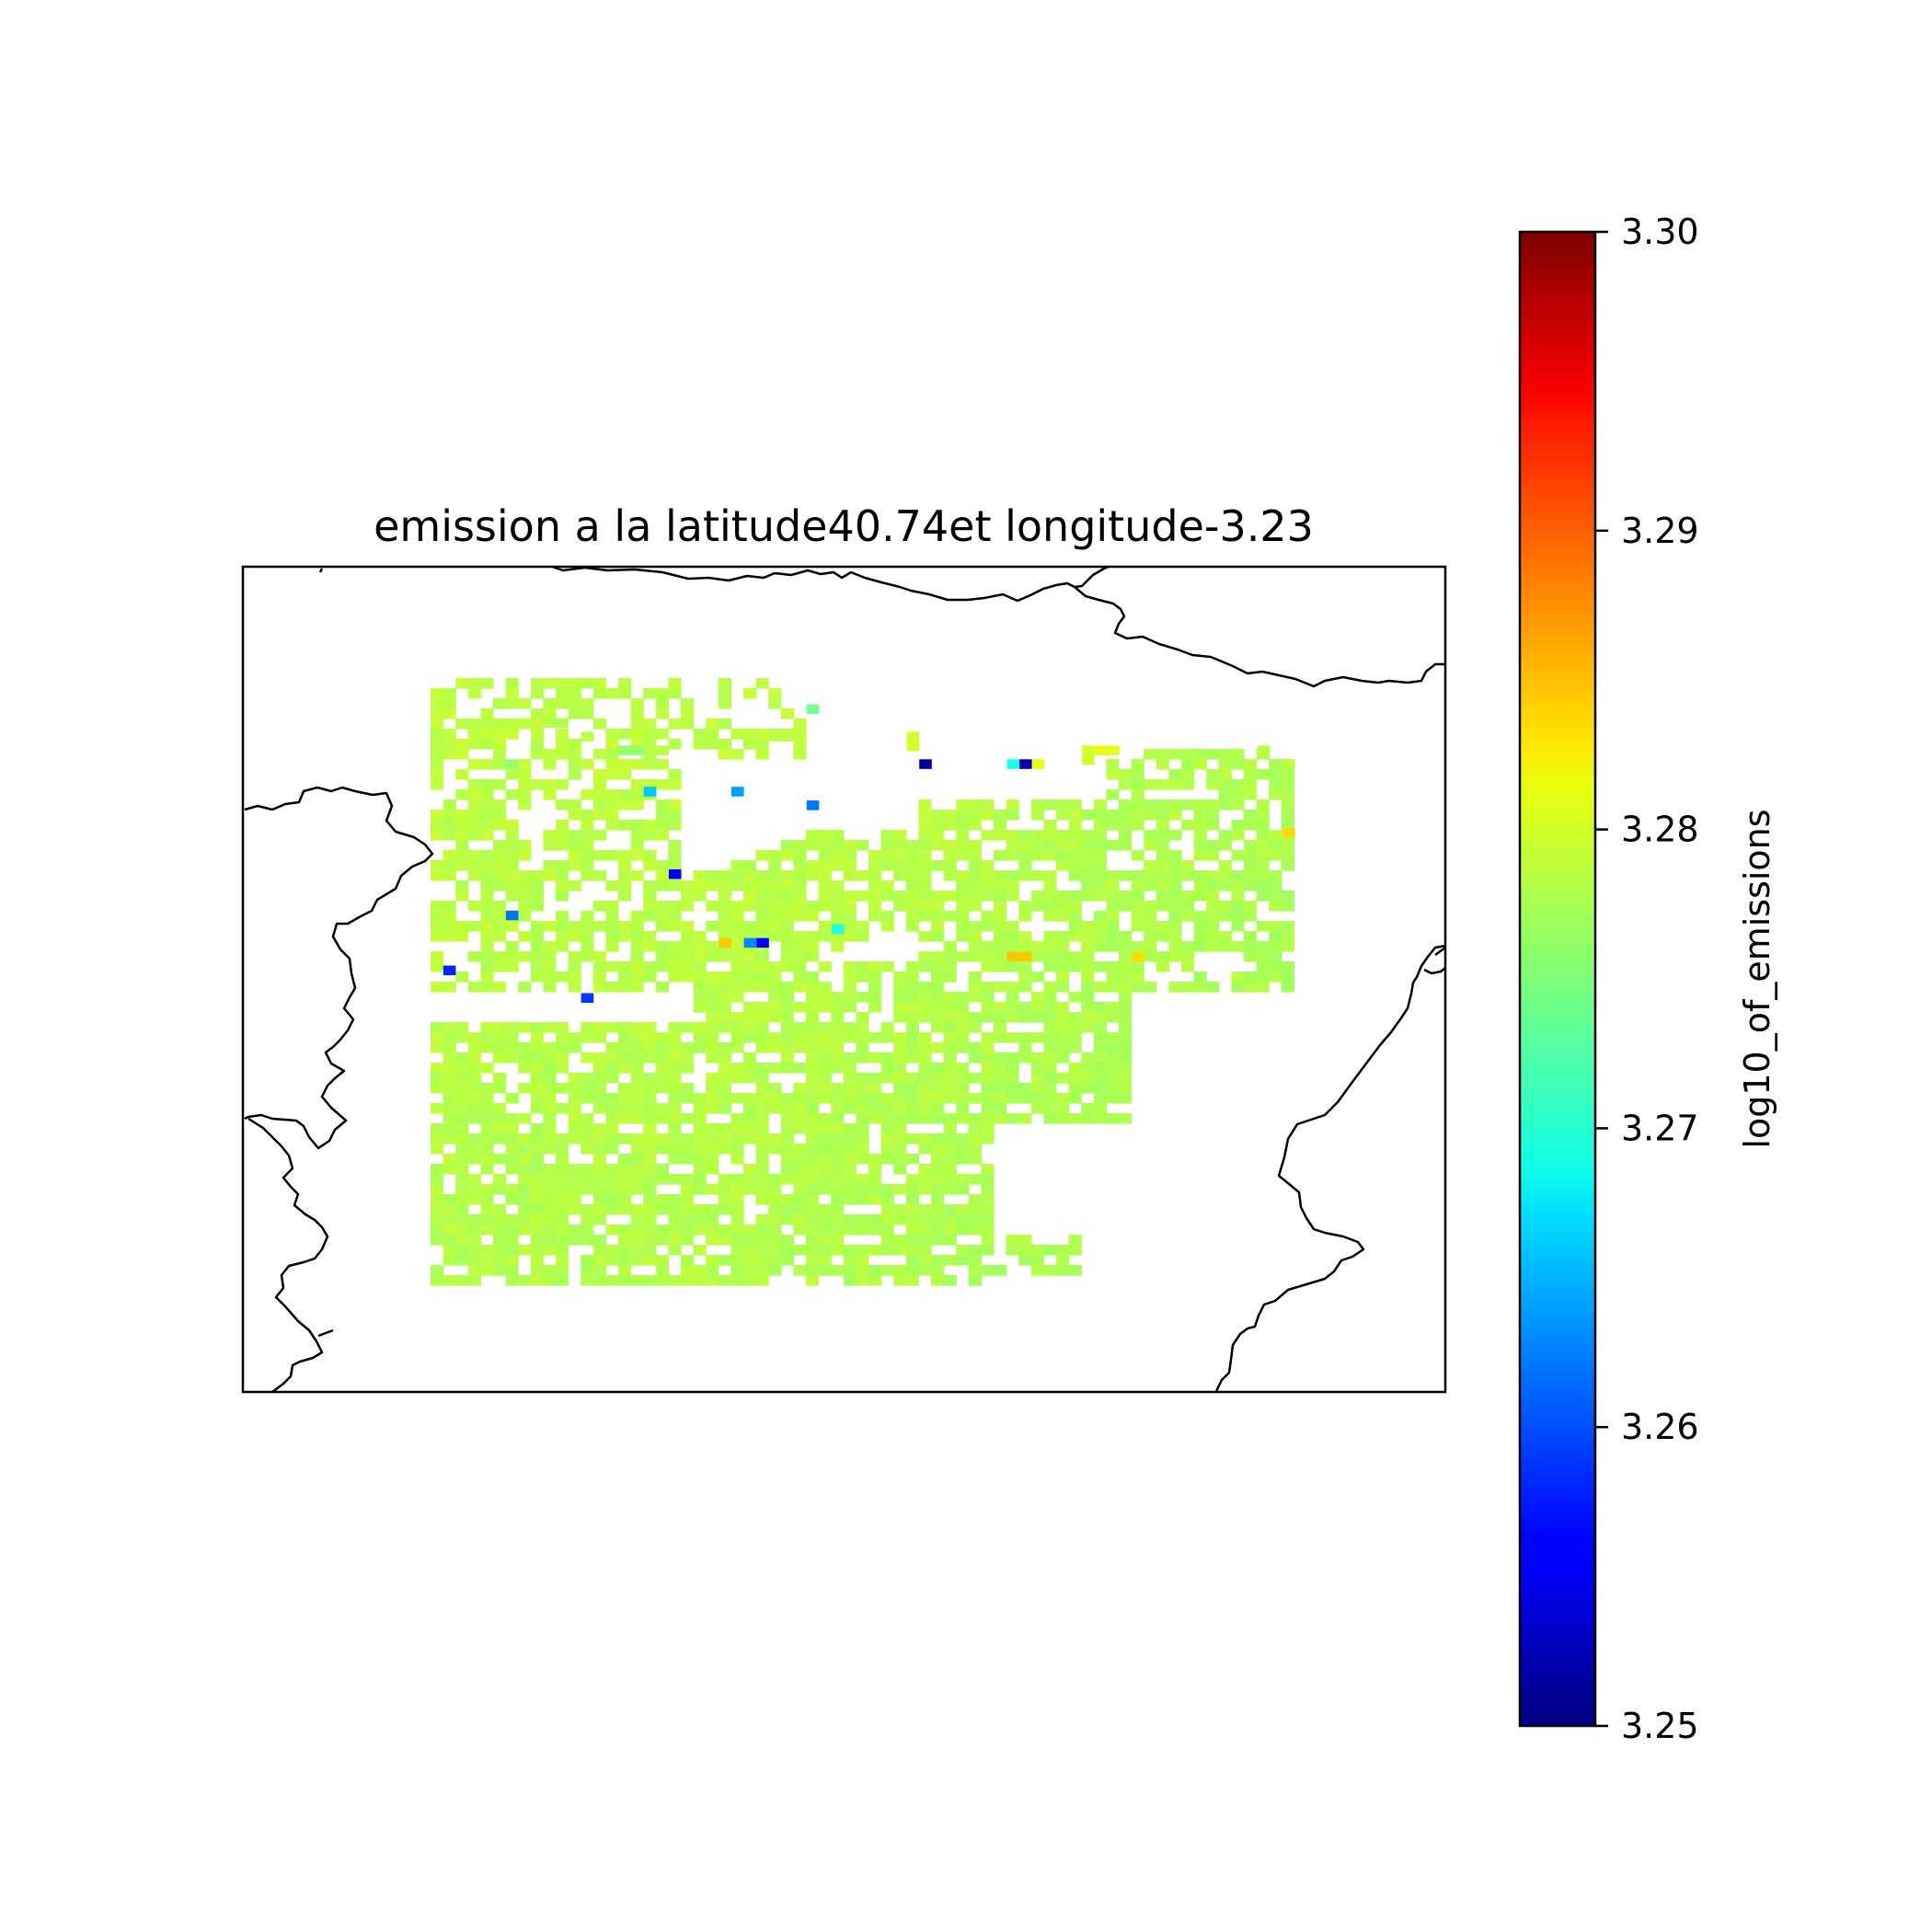 The height and width of the screenshot is (1932, 1932). What do you see at coordinates (339, 1089) in the screenshot?
I see `portugal-spain-border` at bounding box center [339, 1089].